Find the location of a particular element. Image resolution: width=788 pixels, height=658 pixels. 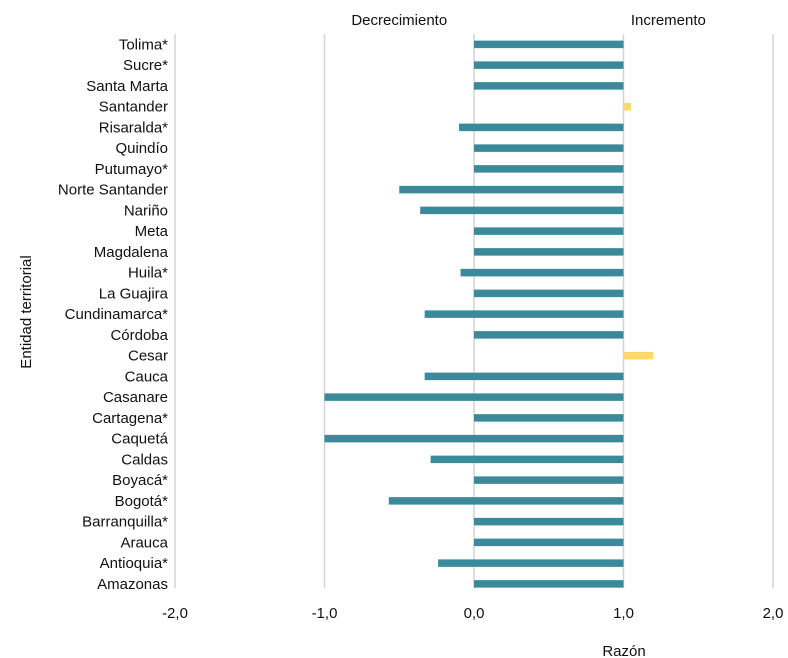

x-tick-labels: -2,0 -1,0 0,0 1,0 2,0 is located at coordinates (472, 613).